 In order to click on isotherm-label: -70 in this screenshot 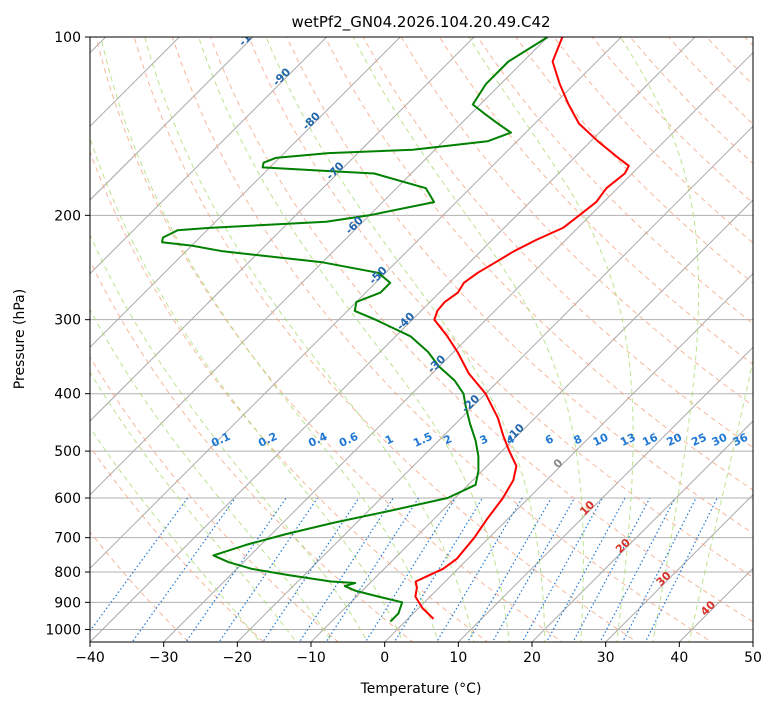, I will do `click(334, 170)`.